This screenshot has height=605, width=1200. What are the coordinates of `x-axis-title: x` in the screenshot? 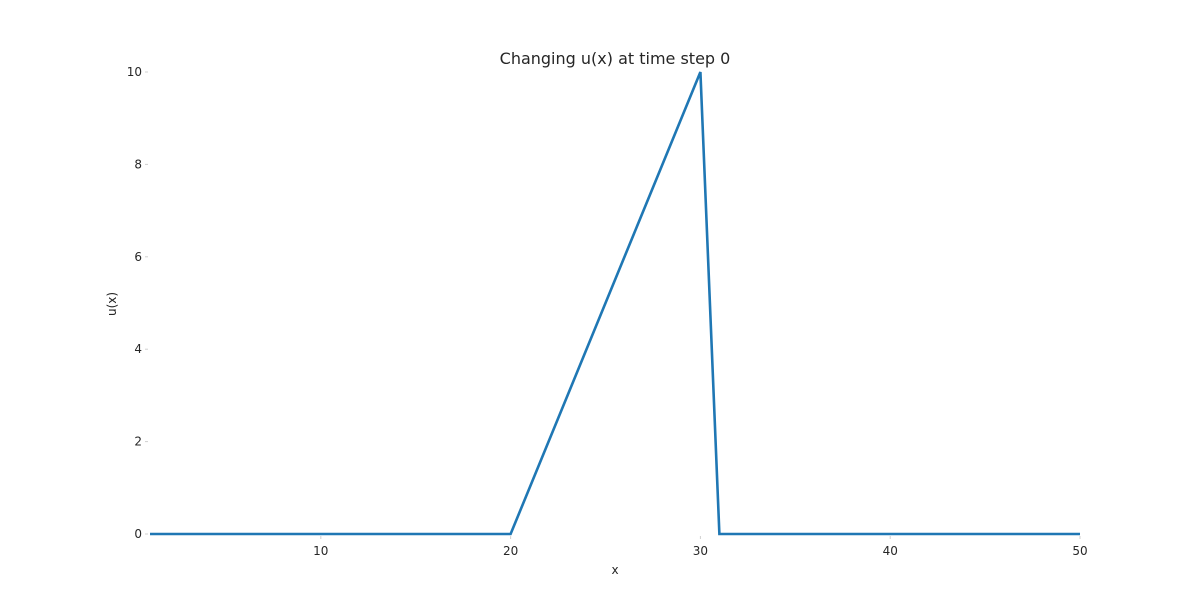 It's located at (614, 570).